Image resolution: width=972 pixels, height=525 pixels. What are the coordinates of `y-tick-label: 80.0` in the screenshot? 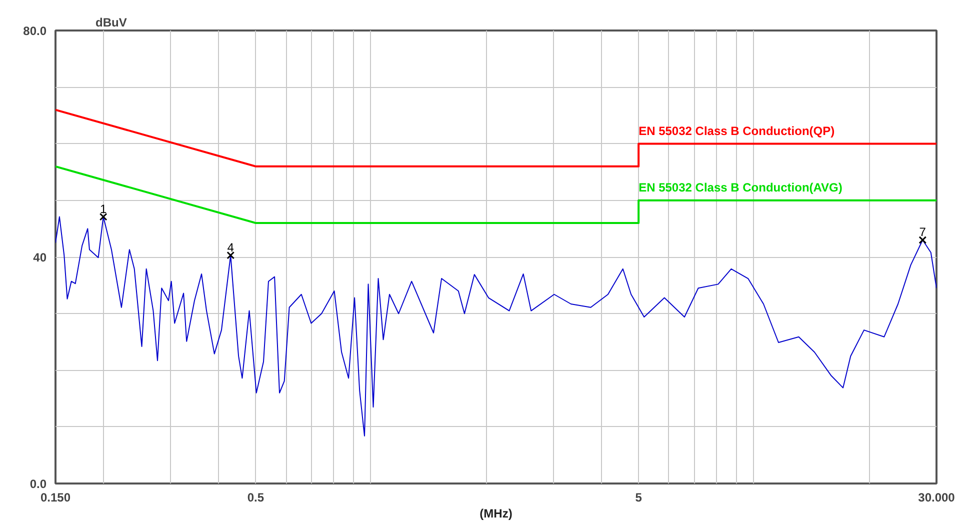 It's located at (35, 31).